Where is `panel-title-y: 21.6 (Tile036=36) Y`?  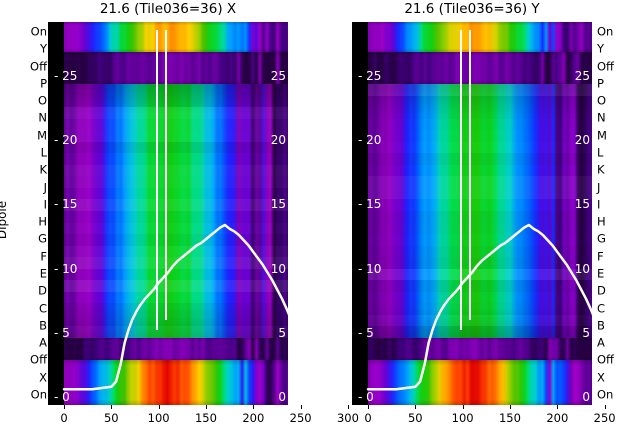 panel-title-y: 21.6 (Tile036=36) Y is located at coordinates (472, 9).